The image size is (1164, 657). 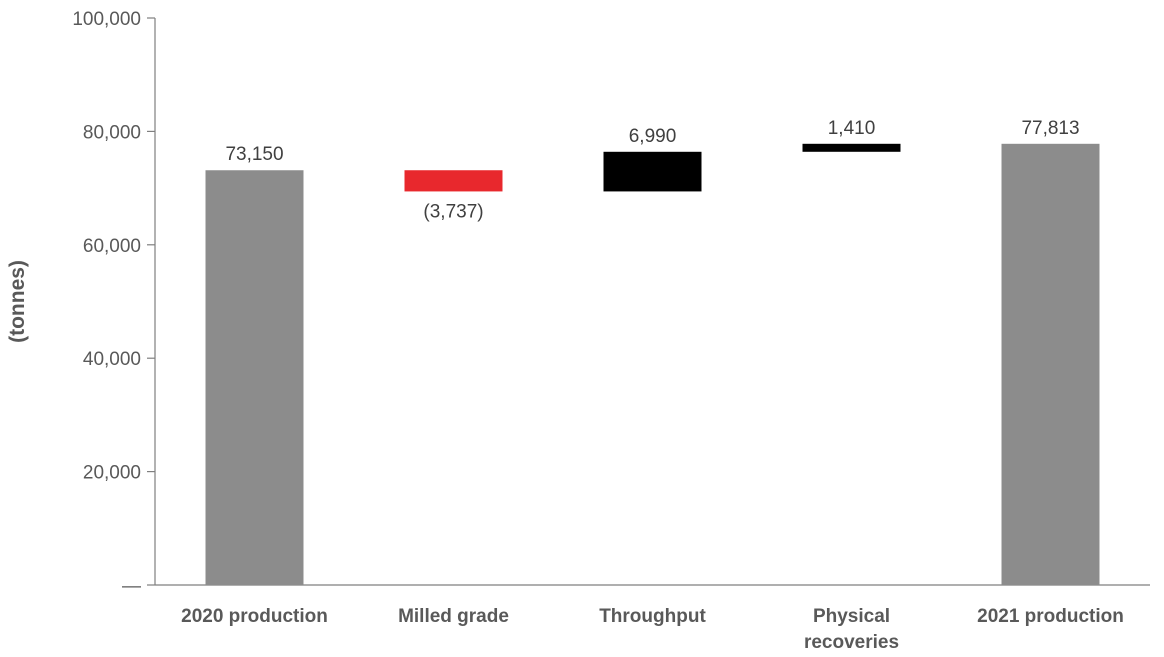 I want to click on bar-2020-production, so click(x=254, y=377).